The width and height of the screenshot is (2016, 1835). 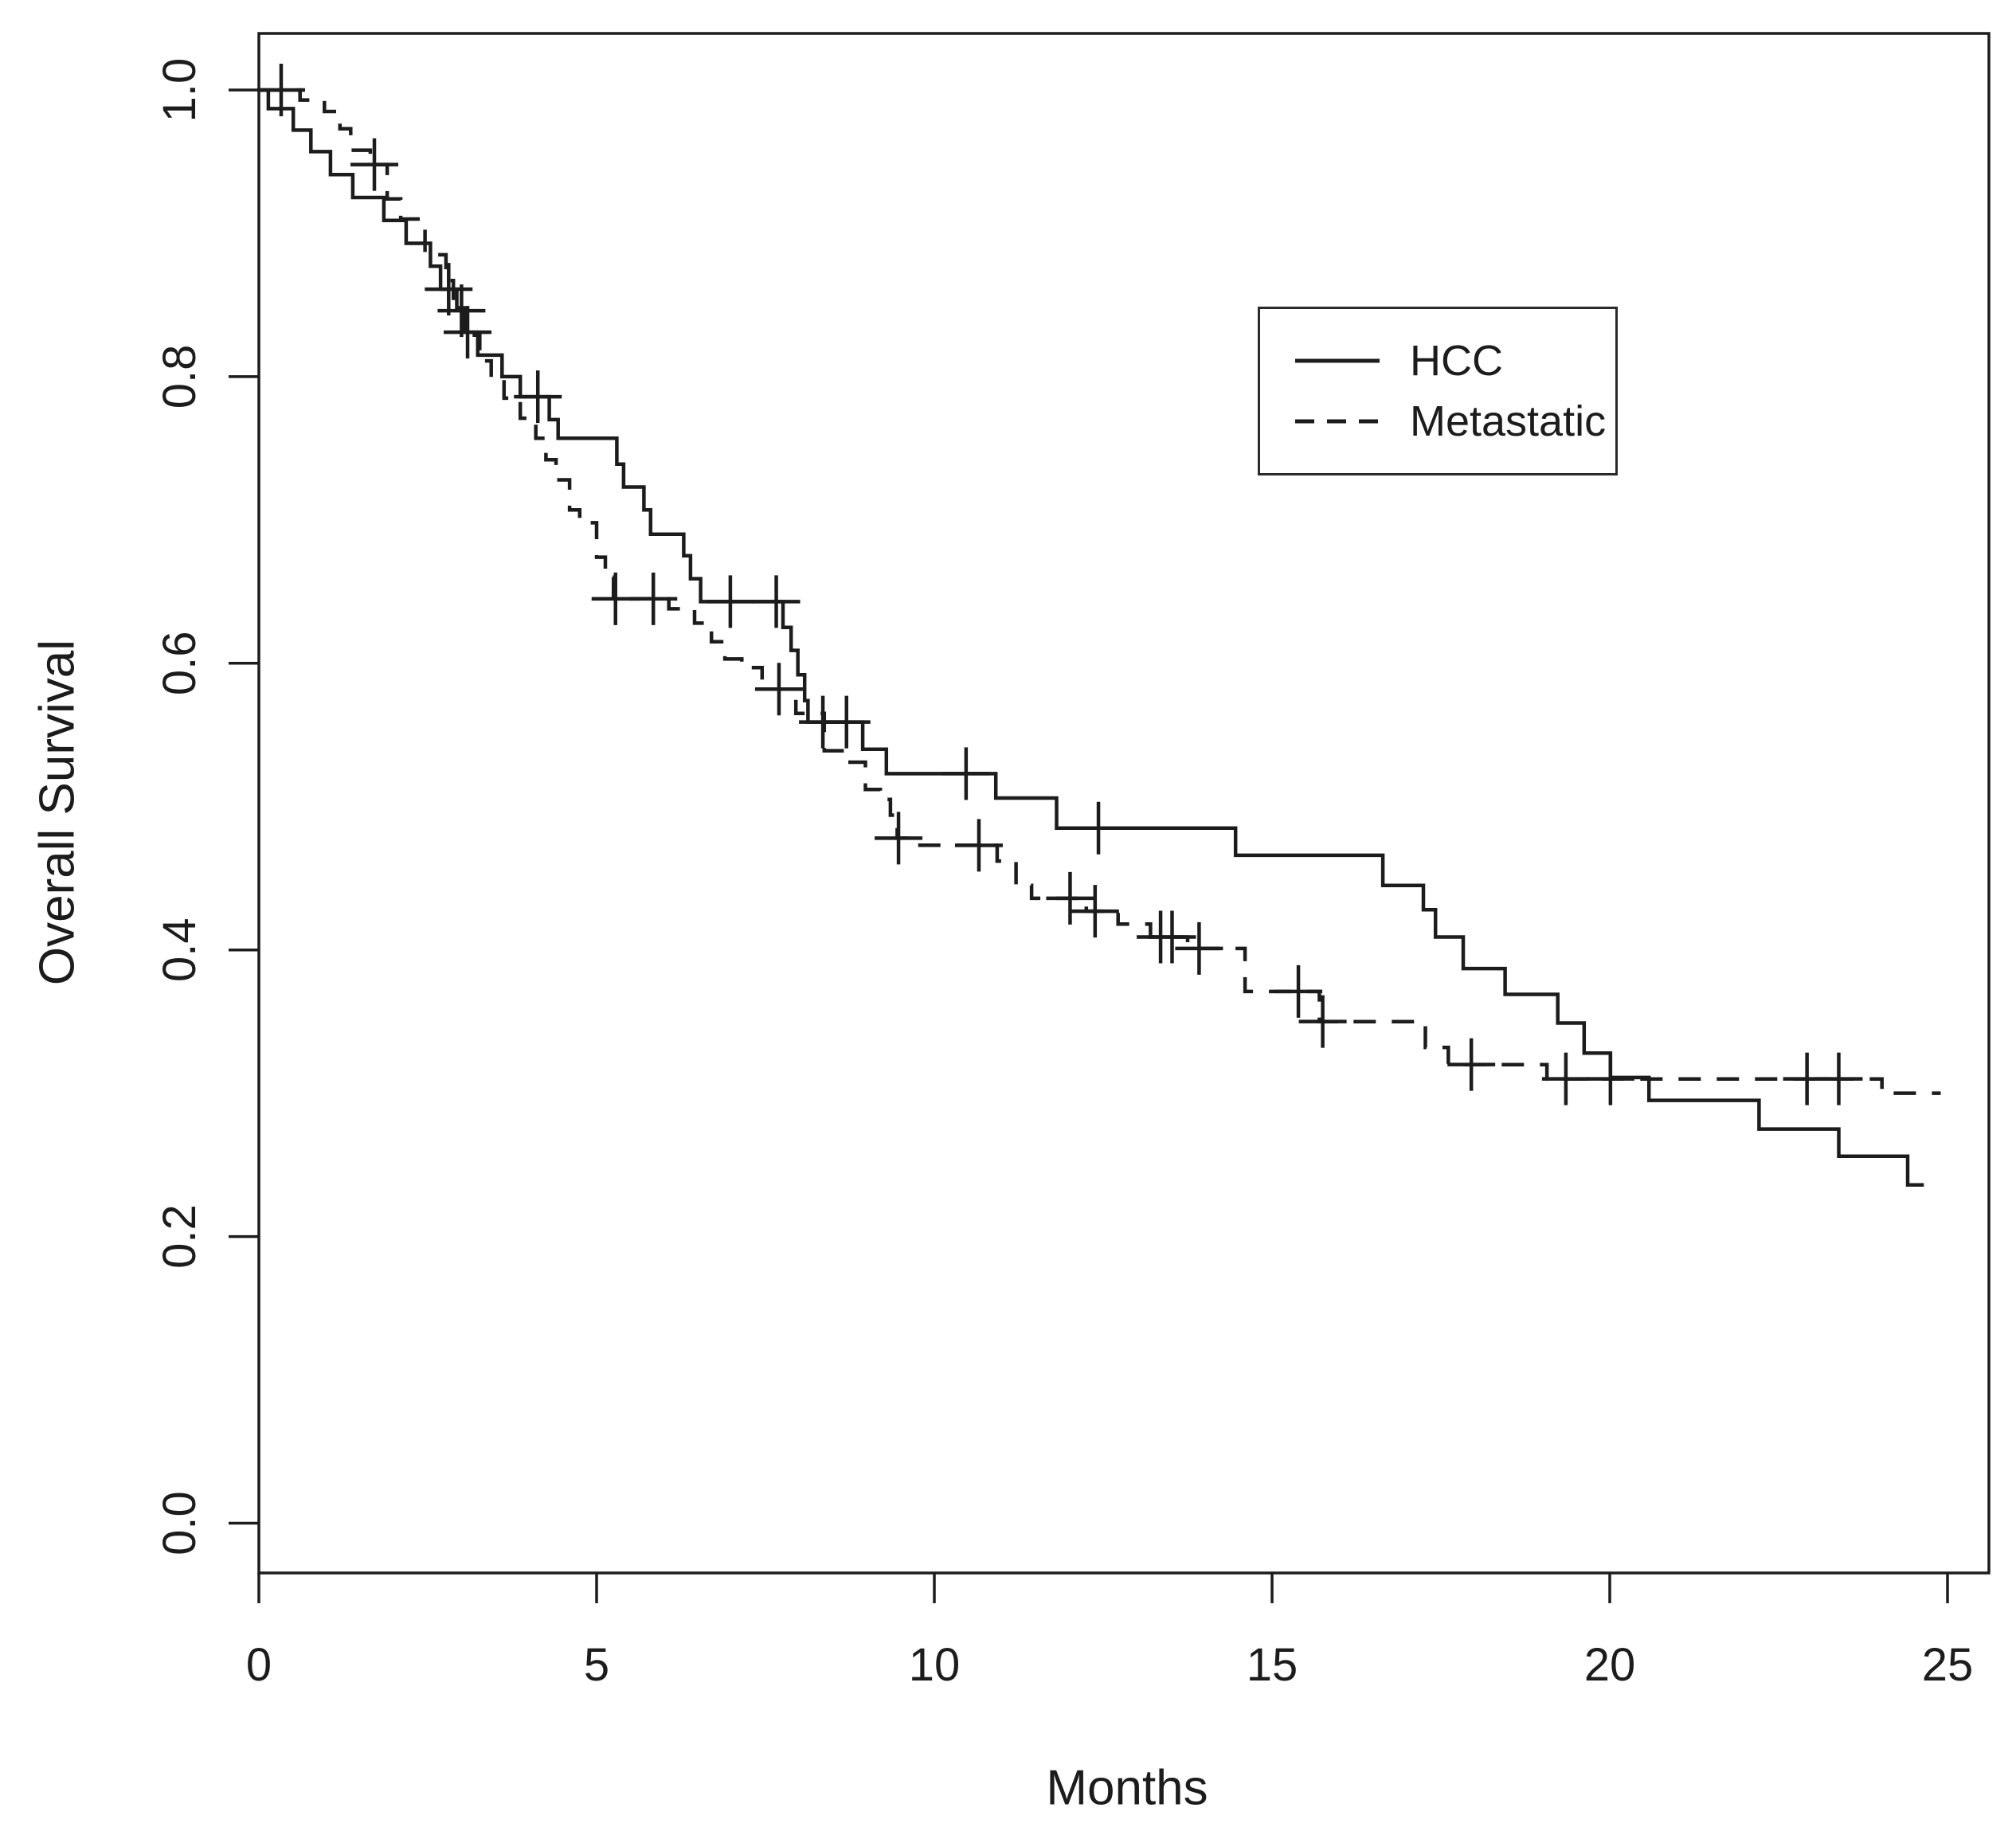 What do you see at coordinates (180, 377) in the screenshot?
I see `y-tick-label: 0.8` at bounding box center [180, 377].